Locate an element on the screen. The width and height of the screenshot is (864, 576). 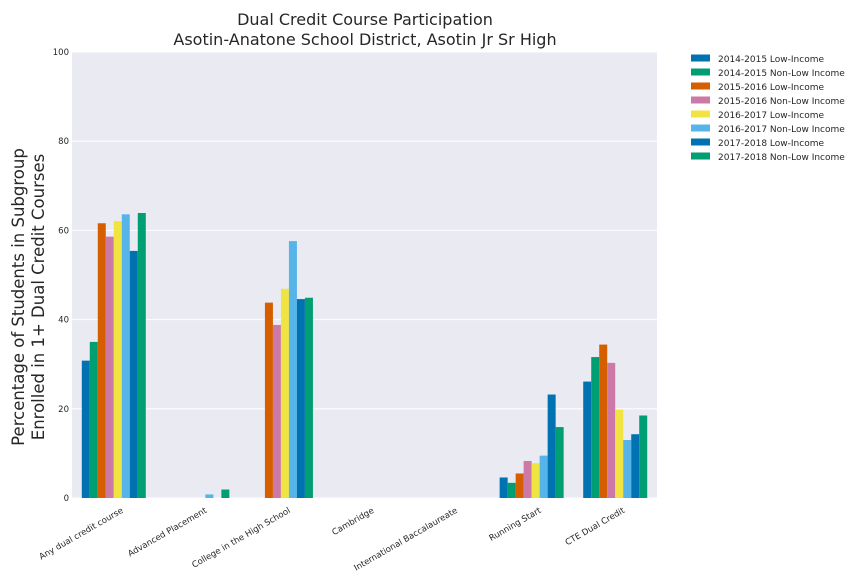
x-tick-label: CTE Dual Credit is located at coordinates (596, 527).